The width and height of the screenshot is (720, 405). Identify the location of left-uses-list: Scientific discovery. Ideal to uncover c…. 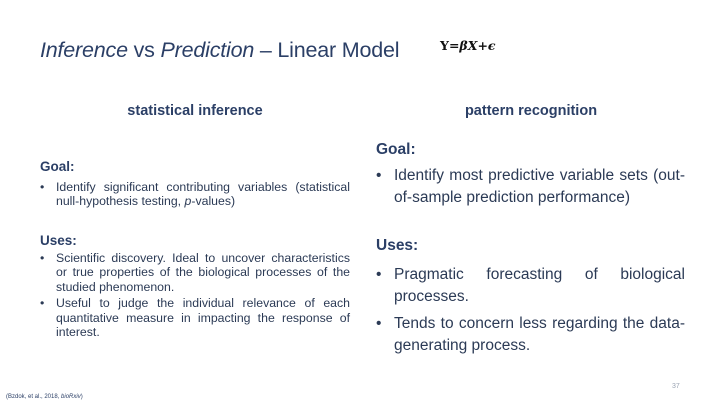
(195, 295).